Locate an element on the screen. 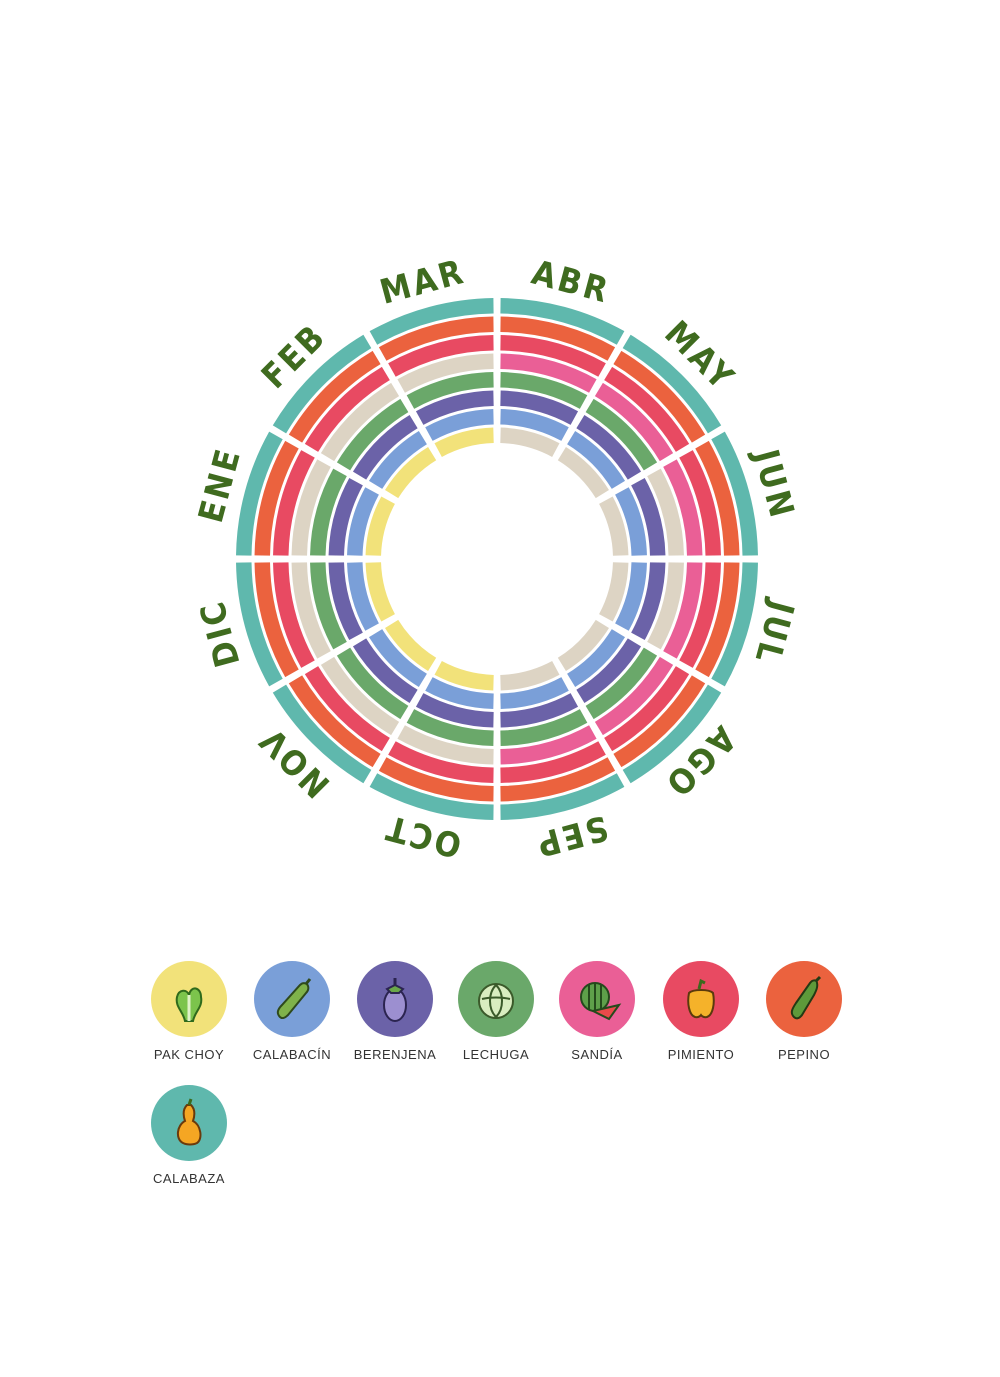 The width and height of the screenshot is (1000, 1377). legend-item-calabacin: CALABACÍN is located at coordinates (292, 1011).